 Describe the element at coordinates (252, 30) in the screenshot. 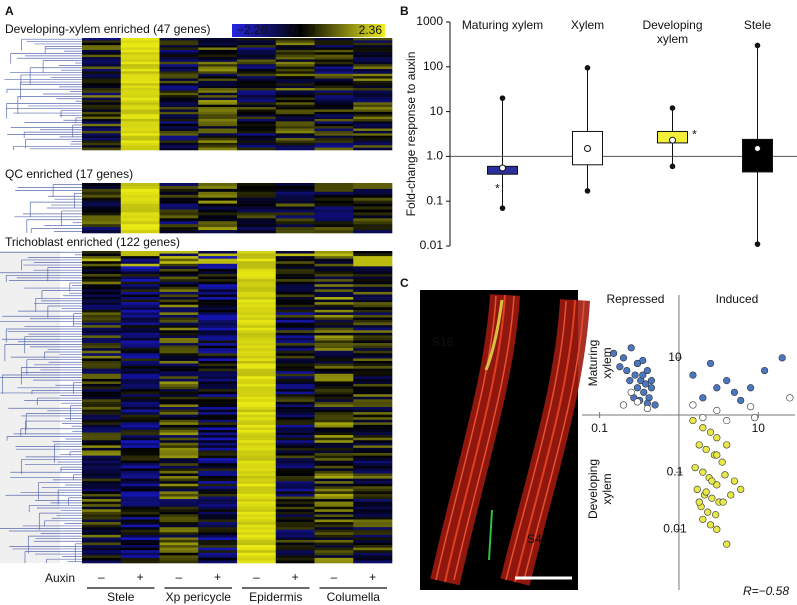

I see `scale-label: −2.26` at that location.